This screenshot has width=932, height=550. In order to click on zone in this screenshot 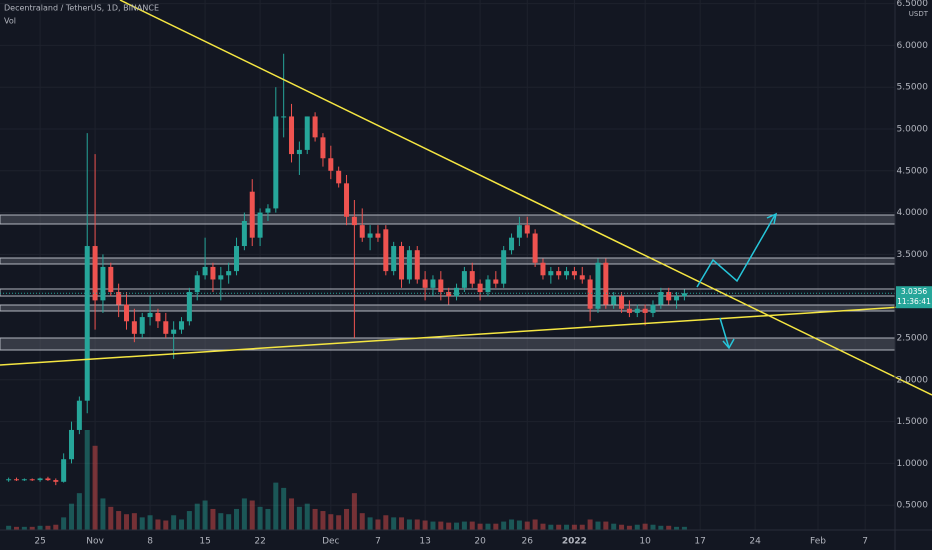, I will do `click(448, 261)`.